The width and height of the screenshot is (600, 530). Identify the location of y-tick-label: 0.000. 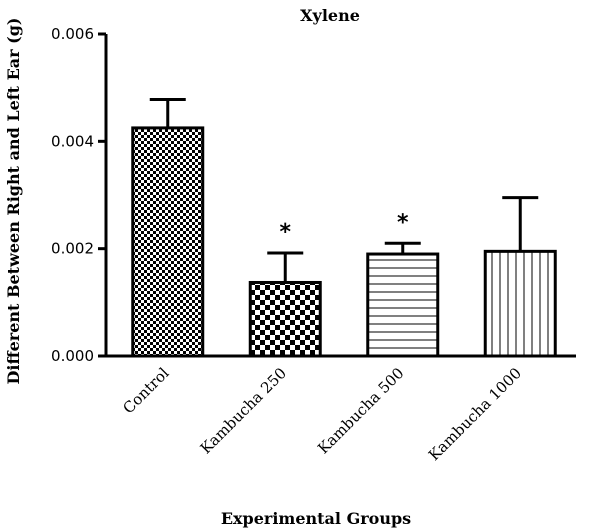
(72, 356).